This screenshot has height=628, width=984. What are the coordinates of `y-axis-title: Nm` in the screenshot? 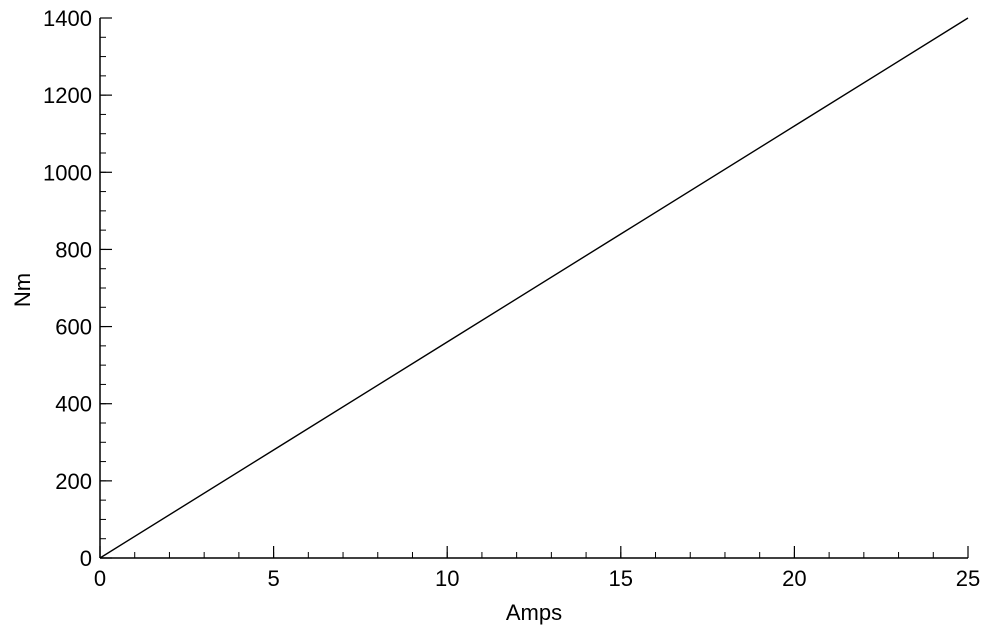 It's located at (22, 290).